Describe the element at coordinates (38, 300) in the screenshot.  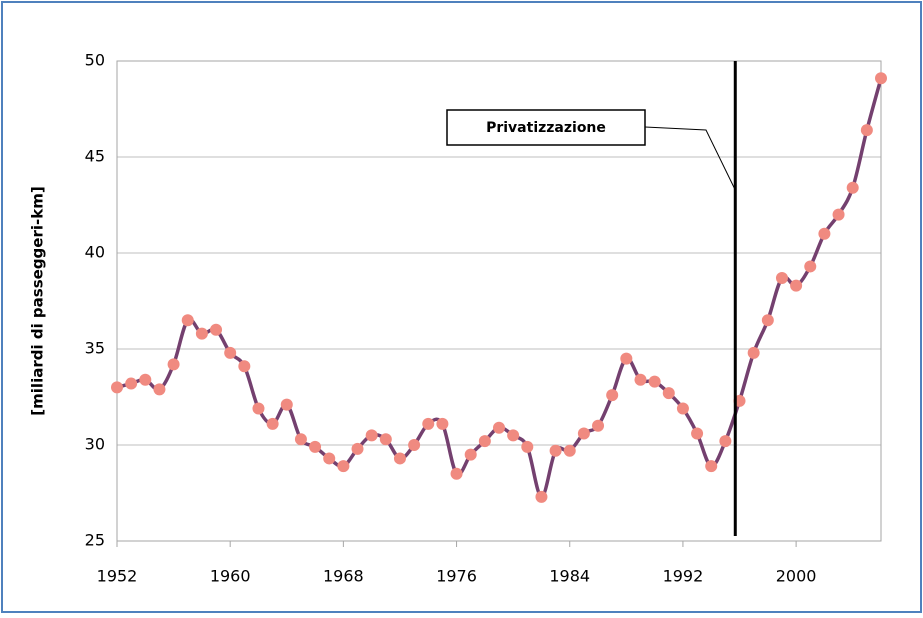
I see `y-axis-label: [miliardi di passeggeri-km]` at that location.